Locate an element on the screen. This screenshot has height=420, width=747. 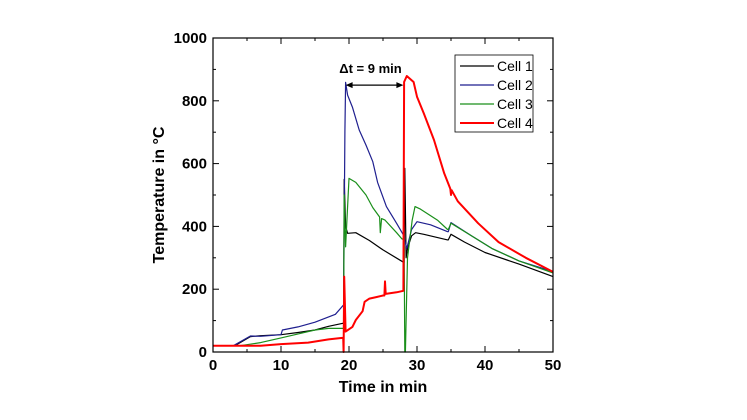
arrowhead-right is located at coordinates (400, 85).